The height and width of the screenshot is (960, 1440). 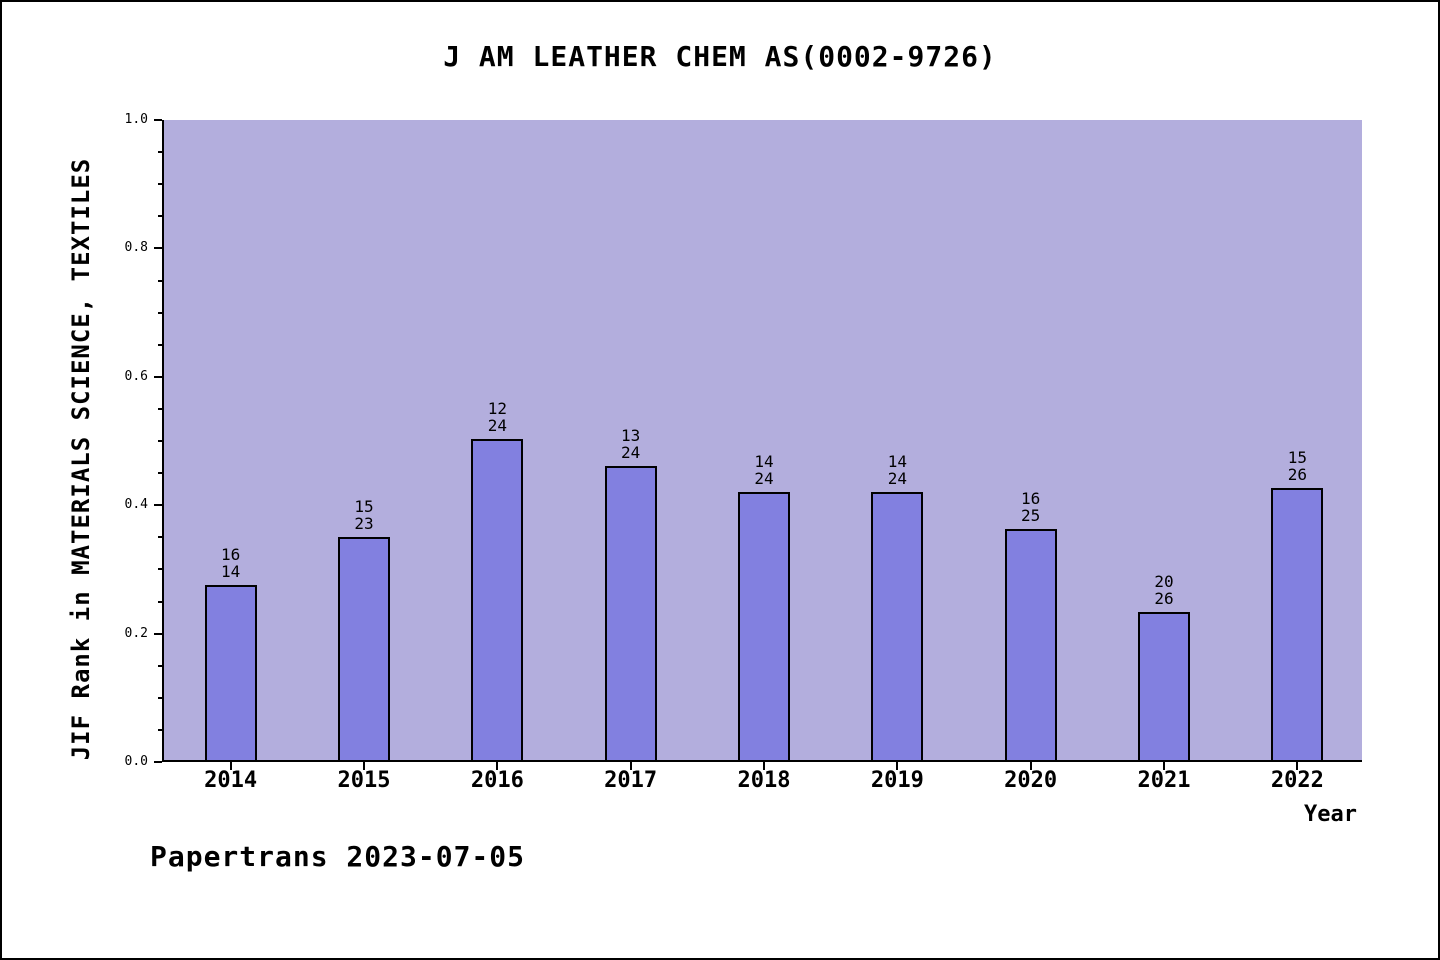 I want to click on bar-2015, so click(x=364, y=648).